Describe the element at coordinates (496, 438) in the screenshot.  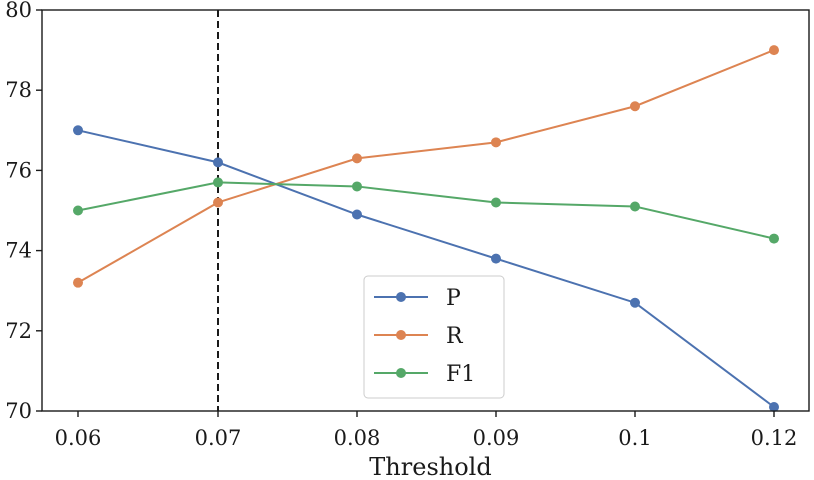
I see `x-tick-label: 0.09` at that location.